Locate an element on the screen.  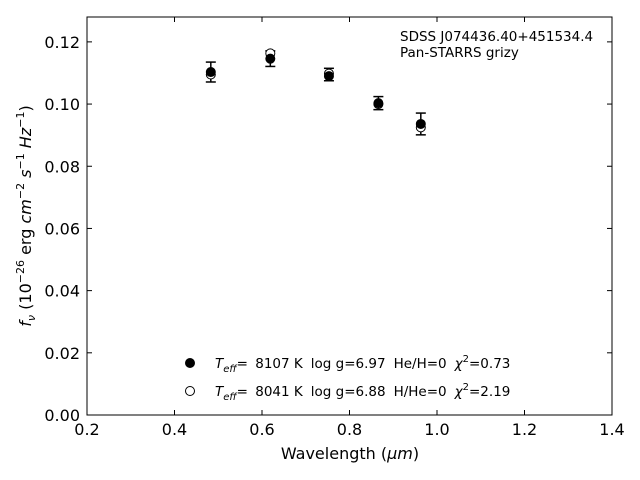
legend-marker-open is located at coordinates (190, 391).